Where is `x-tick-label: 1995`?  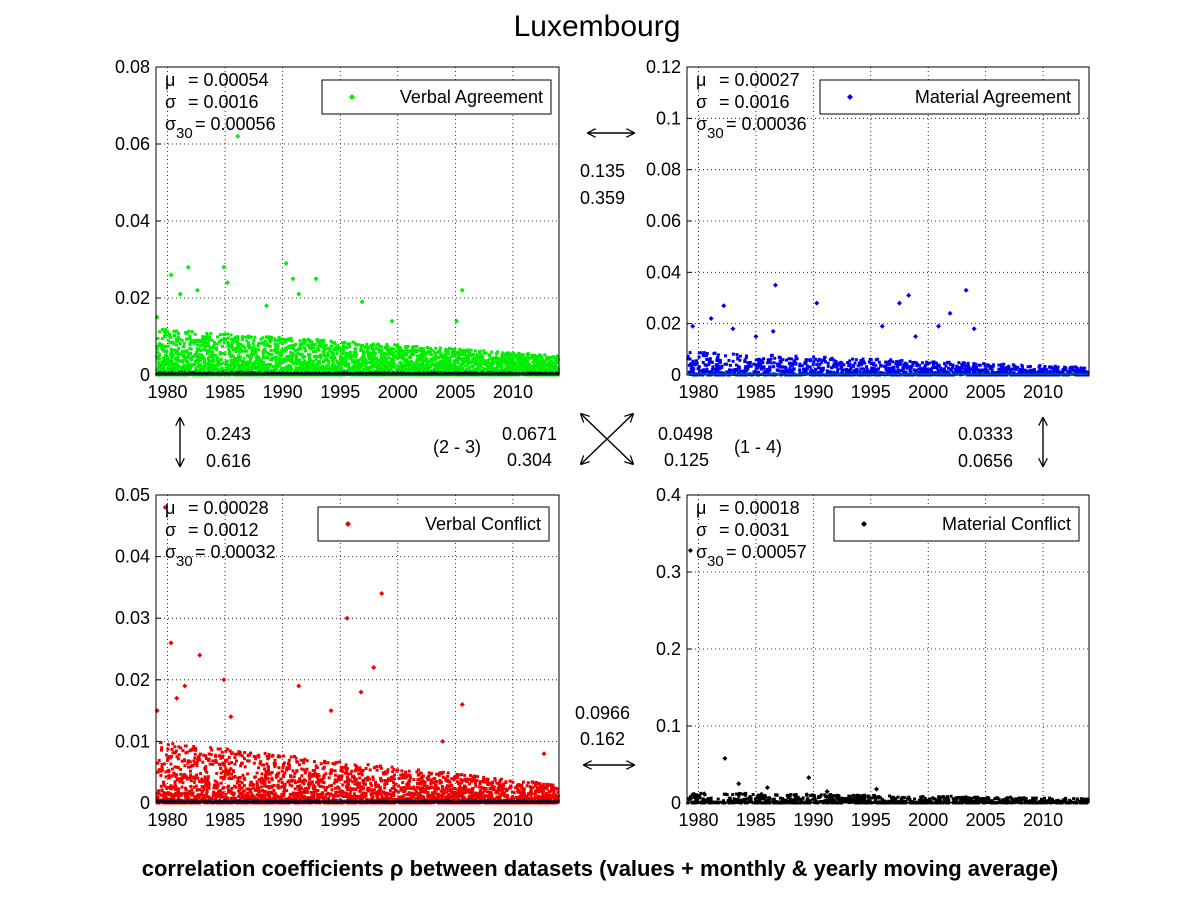 x-tick-label: 1995 is located at coordinates (871, 392).